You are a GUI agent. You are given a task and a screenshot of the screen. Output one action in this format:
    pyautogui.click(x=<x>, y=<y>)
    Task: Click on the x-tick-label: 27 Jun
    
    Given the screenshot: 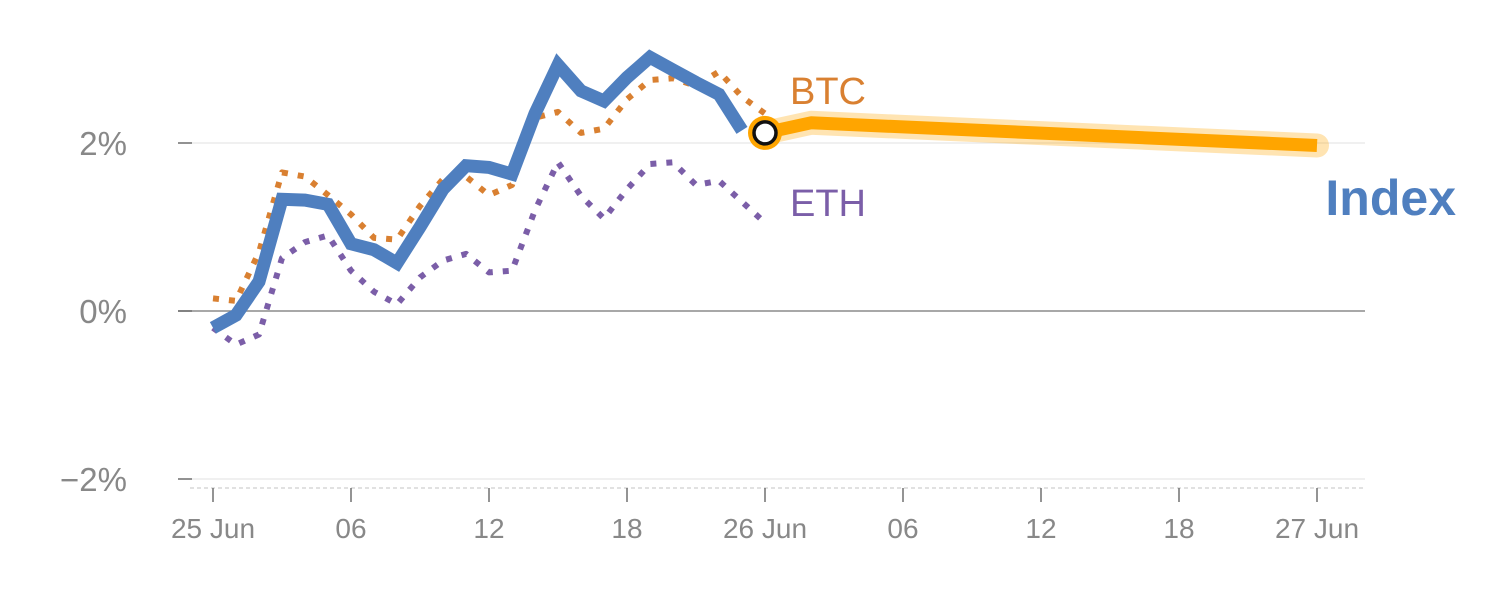 What is the action you would take?
    pyautogui.click(x=1317, y=528)
    